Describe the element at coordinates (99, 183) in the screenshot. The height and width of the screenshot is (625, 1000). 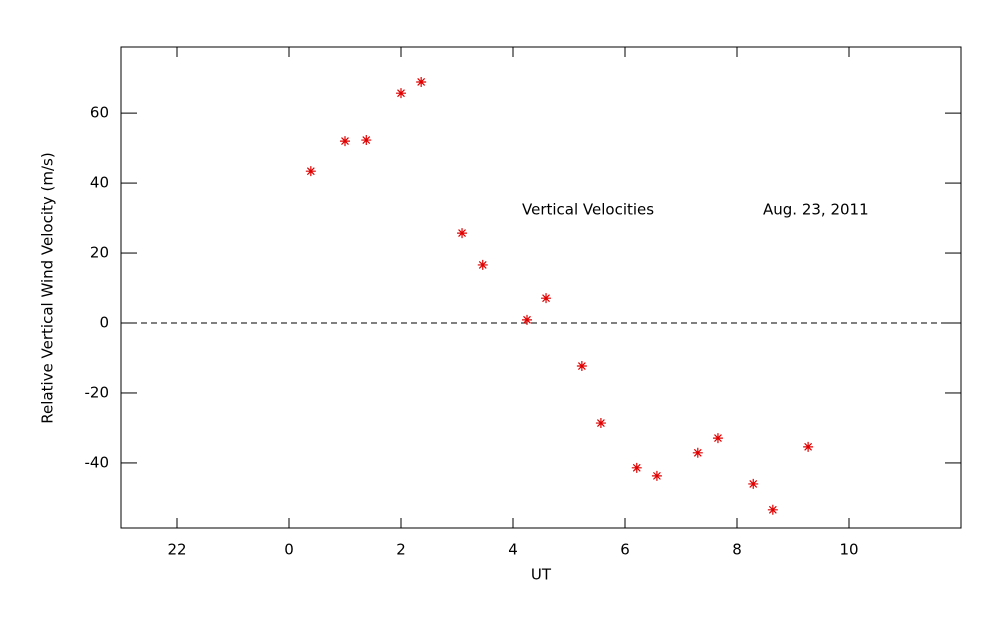
I see `y-tick-label: 40` at that location.